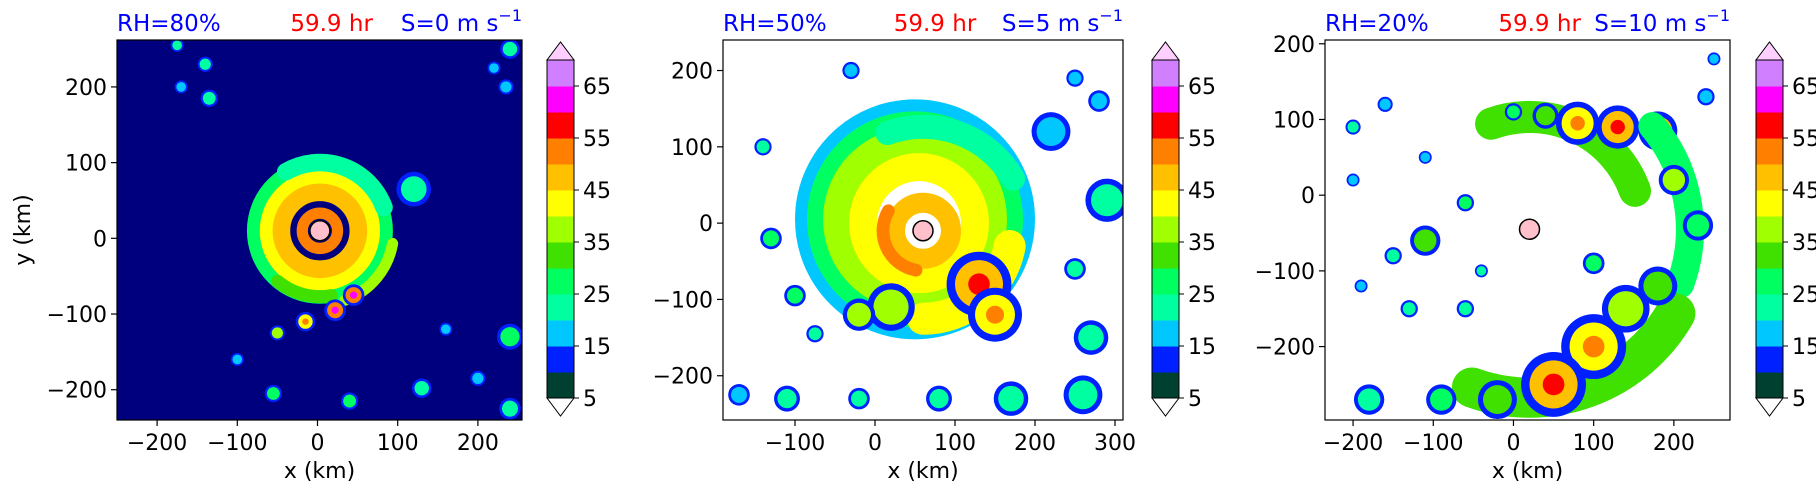 Image resolution: width=1816 pixels, height=491 pixels. Describe the element at coordinates (1115, 443) in the screenshot. I see `x-tick-label: 300` at that location.